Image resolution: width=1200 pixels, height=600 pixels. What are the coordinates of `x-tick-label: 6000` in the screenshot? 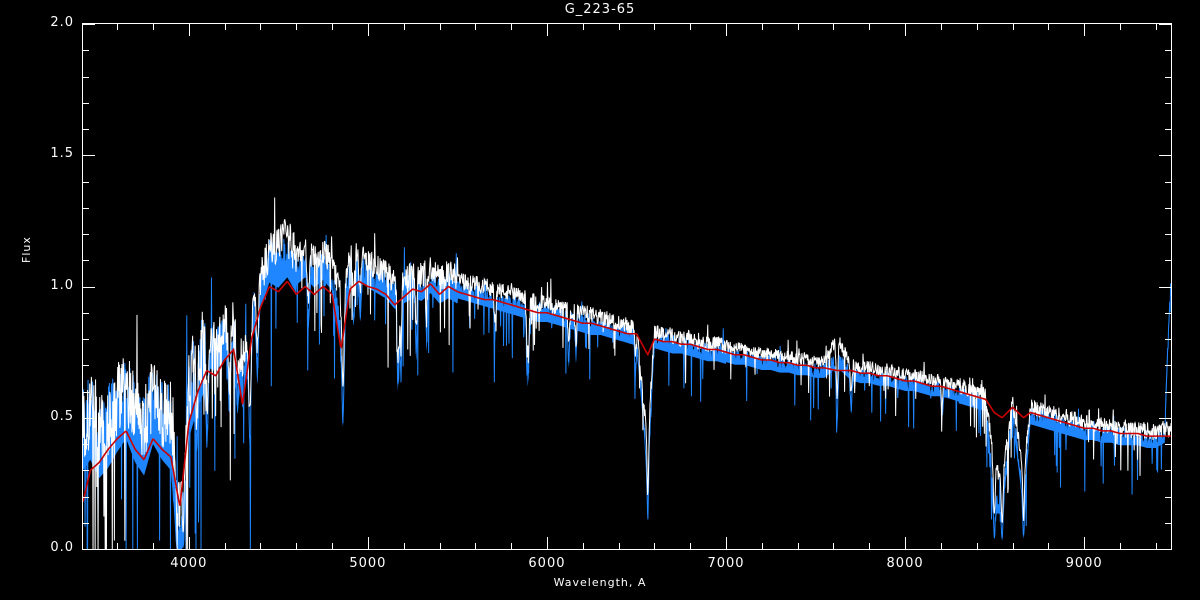 It's located at (547, 563).